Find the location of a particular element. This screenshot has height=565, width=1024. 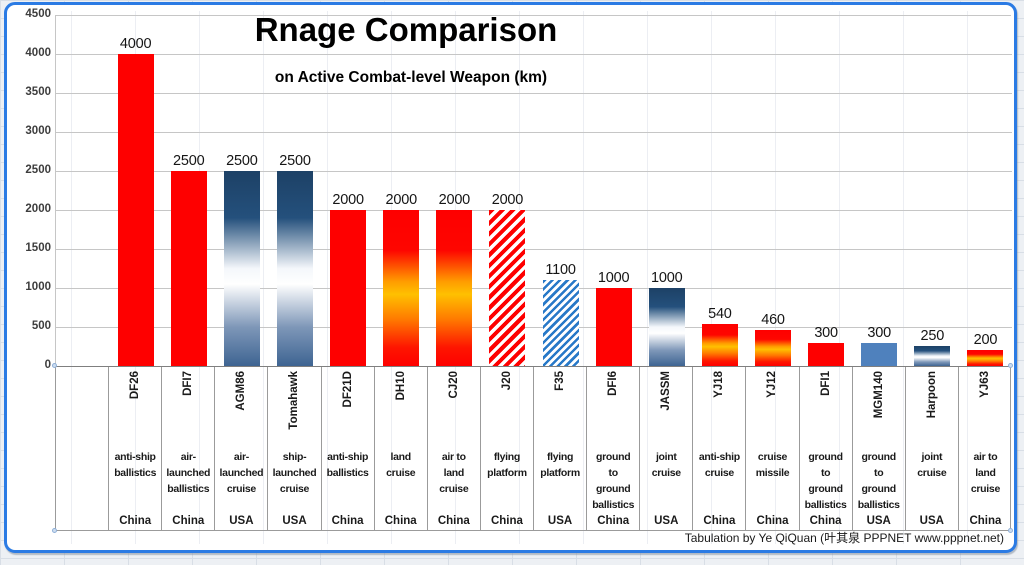

bar-DF21D is located at coordinates (348, 288).